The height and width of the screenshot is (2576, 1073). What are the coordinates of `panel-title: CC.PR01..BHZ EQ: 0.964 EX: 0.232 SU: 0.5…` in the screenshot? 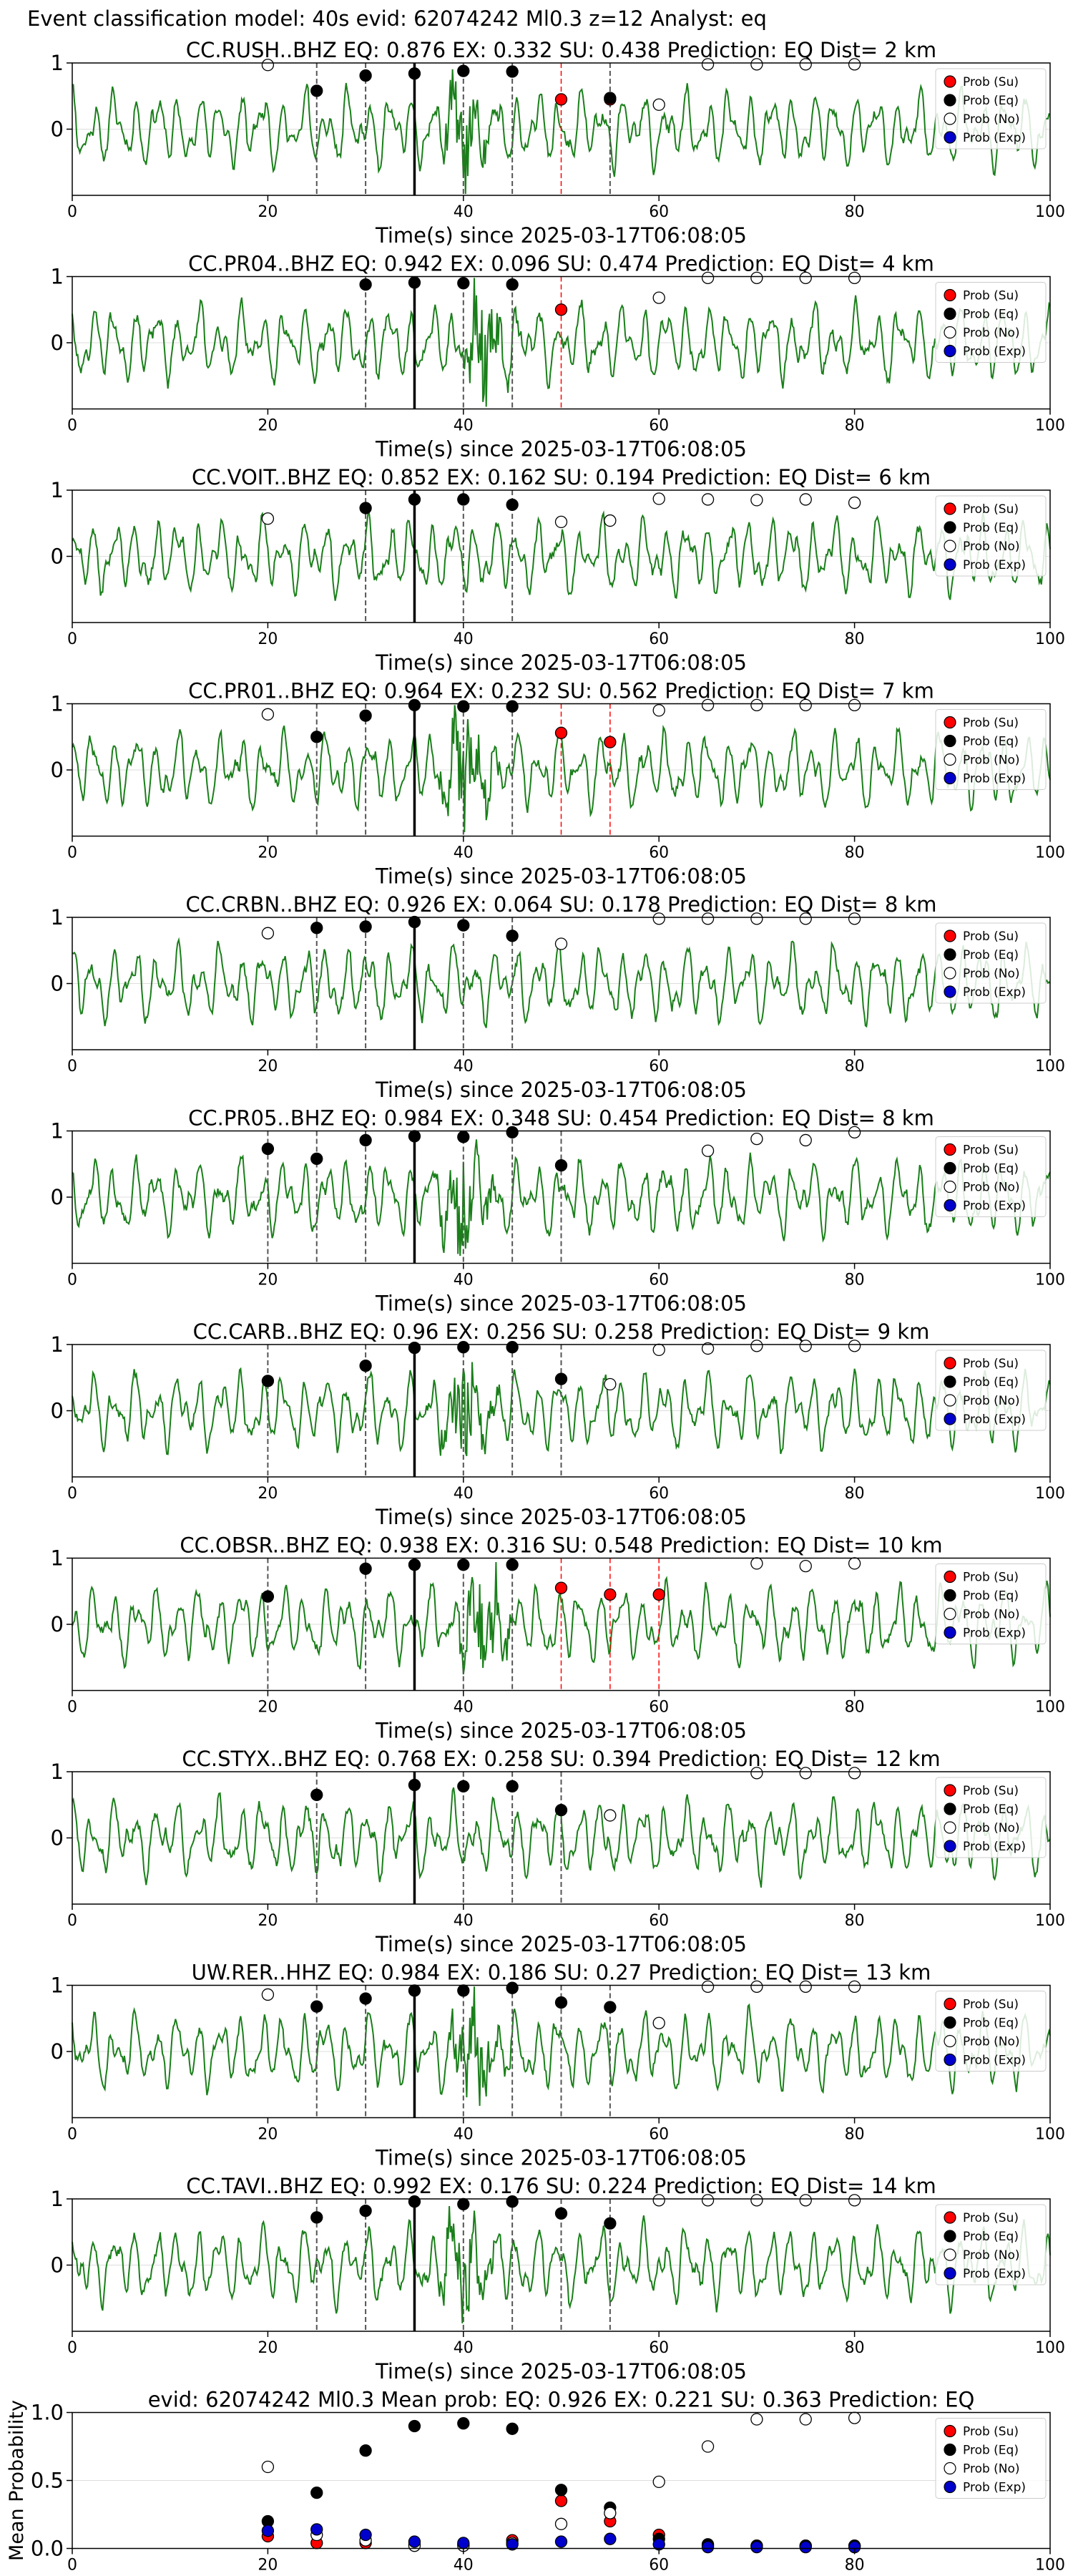 It's located at (561, 691).